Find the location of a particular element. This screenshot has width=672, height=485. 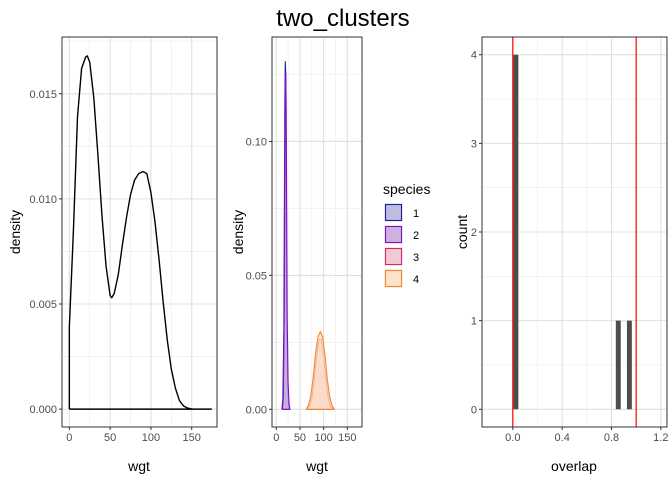

species-legend: species 1 2 3 4 is located at coordinates (406, 234).